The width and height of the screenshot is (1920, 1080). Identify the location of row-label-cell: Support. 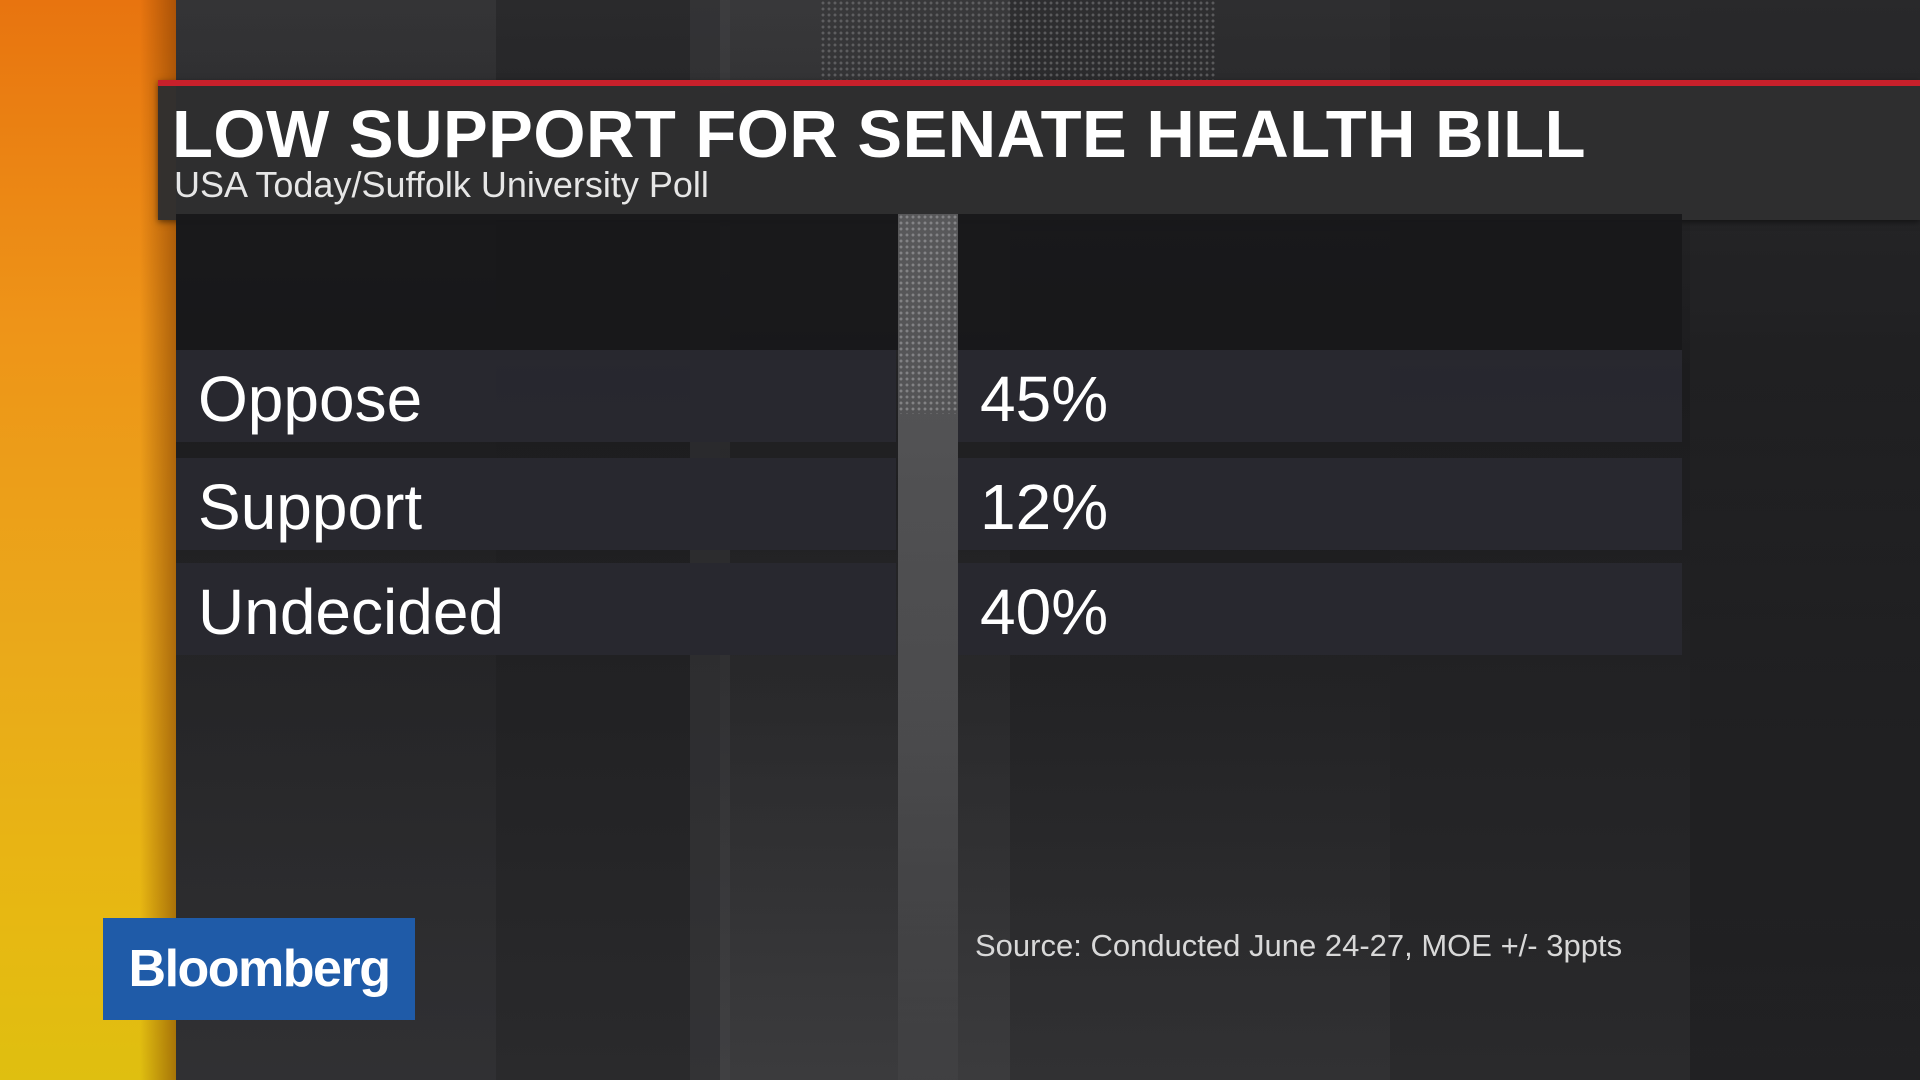
(536, 504).